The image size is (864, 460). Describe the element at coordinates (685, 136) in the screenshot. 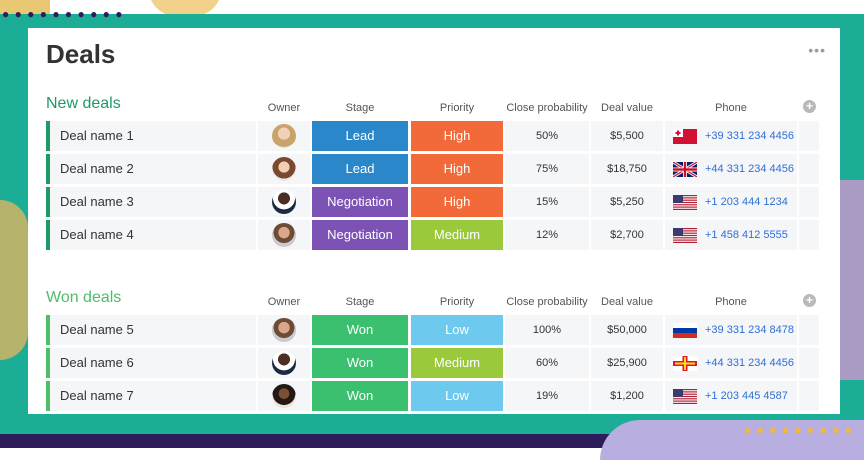

I see `tonga-flag-icon` at that location.